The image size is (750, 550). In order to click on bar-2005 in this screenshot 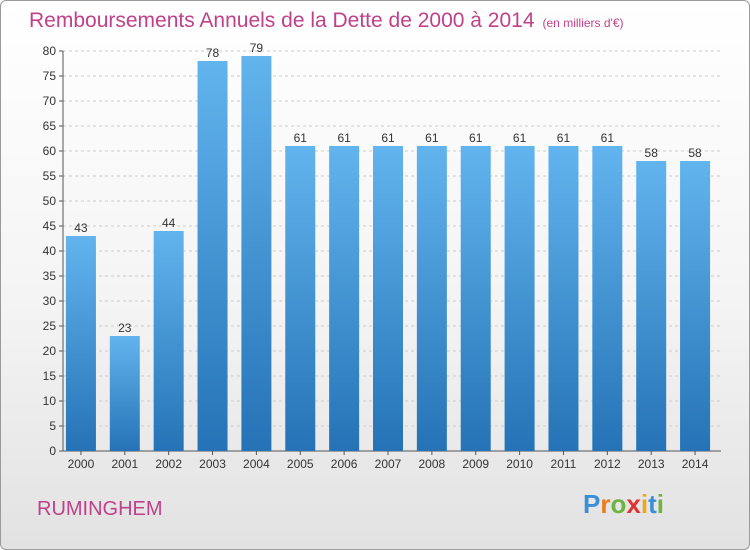, I will do `click(300, 298)`.